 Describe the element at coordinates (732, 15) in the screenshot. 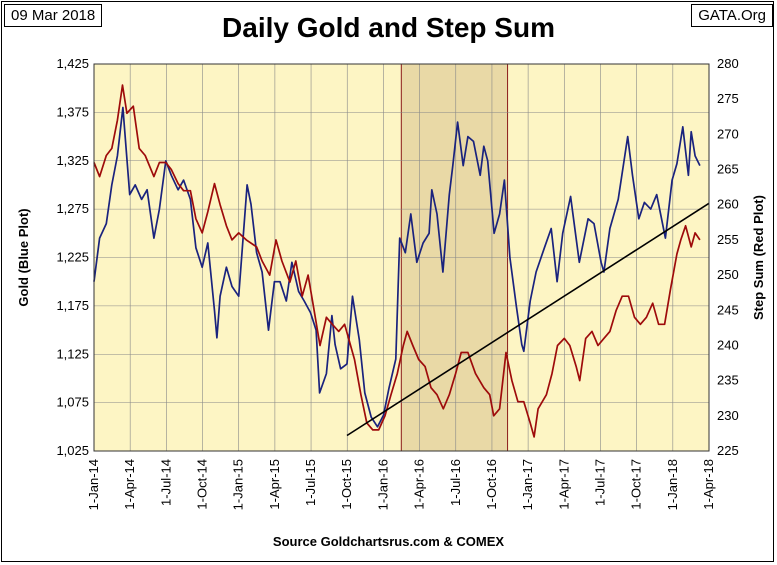

I see `brand-label: GATA.Org` at that location.